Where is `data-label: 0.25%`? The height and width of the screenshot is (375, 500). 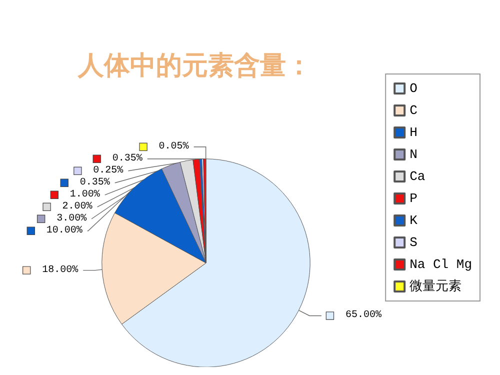 data-label: 0.25% is located at coordinates (102, 170).